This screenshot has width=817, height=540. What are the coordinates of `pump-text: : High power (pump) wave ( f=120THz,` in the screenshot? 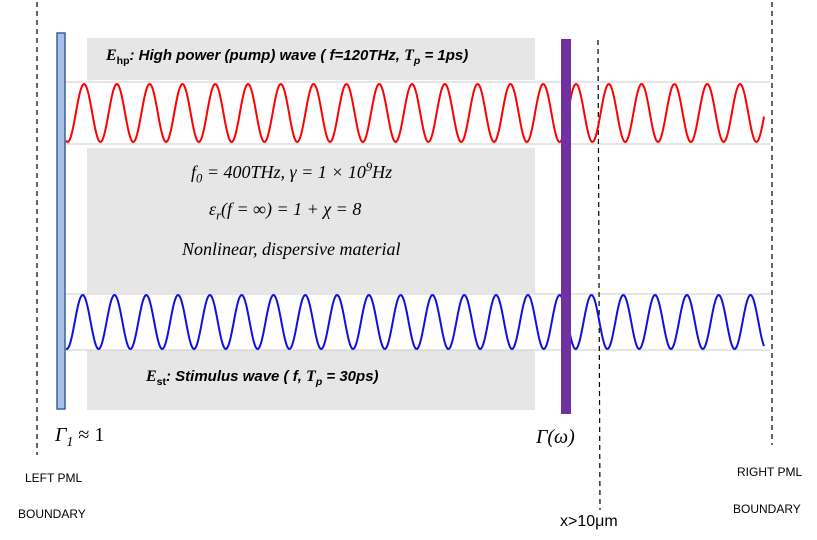 It's located at (267, 55).